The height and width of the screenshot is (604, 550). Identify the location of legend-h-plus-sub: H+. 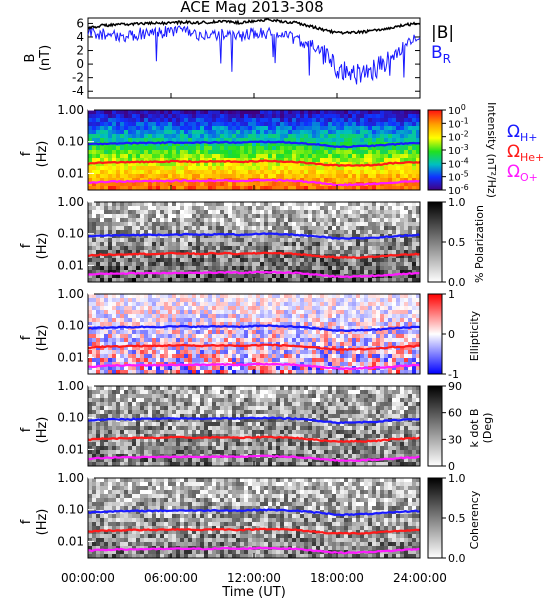
(529, 137).